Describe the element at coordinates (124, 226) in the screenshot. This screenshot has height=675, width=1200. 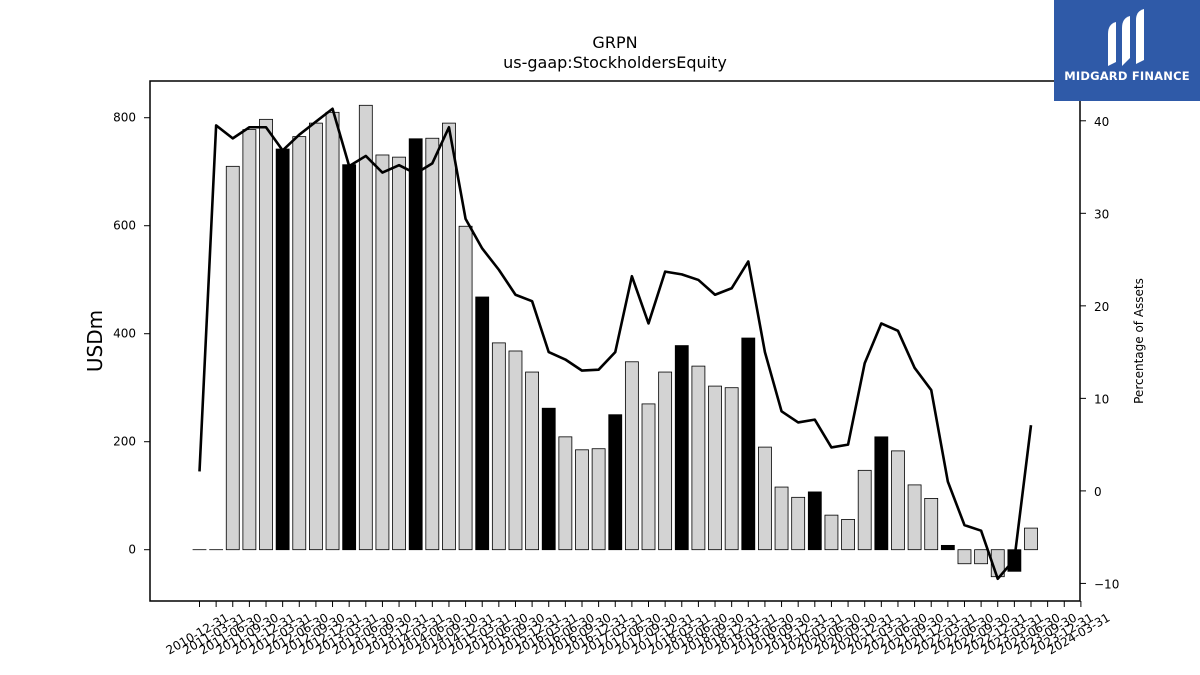
I see `y-tick-label-600: 600` at that location.